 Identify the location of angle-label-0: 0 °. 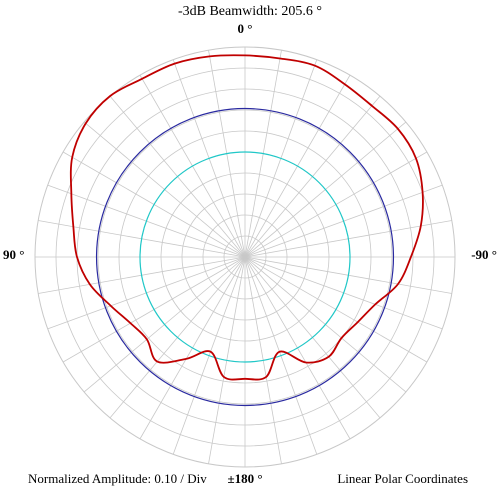
(245, 28).